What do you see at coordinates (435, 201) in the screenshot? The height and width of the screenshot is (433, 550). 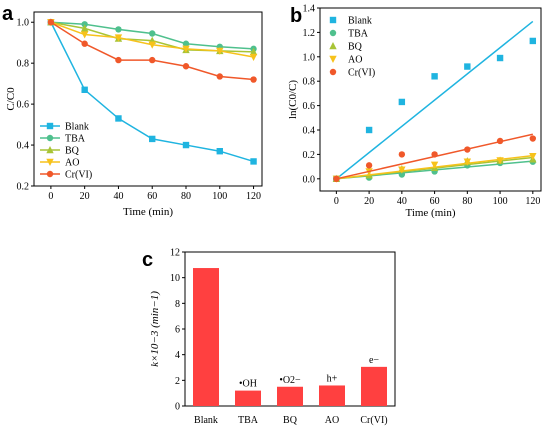 I see `b-x-tick-label: 60` at bounding box center [435, 201].